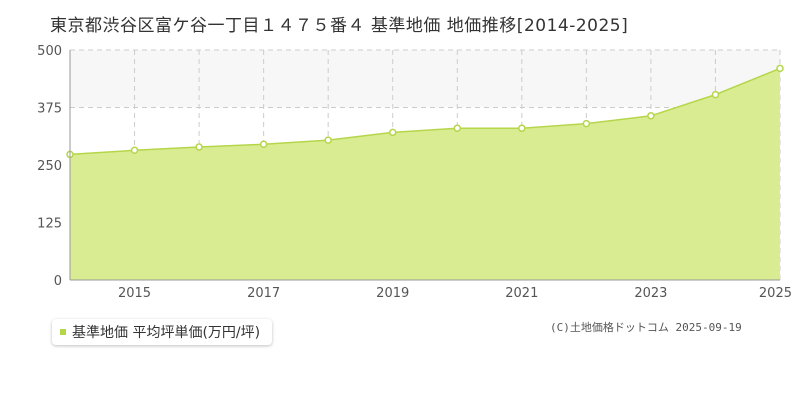 The image size is (800, 400). I want to click on y-tick-0: 0, so click(58, 281).